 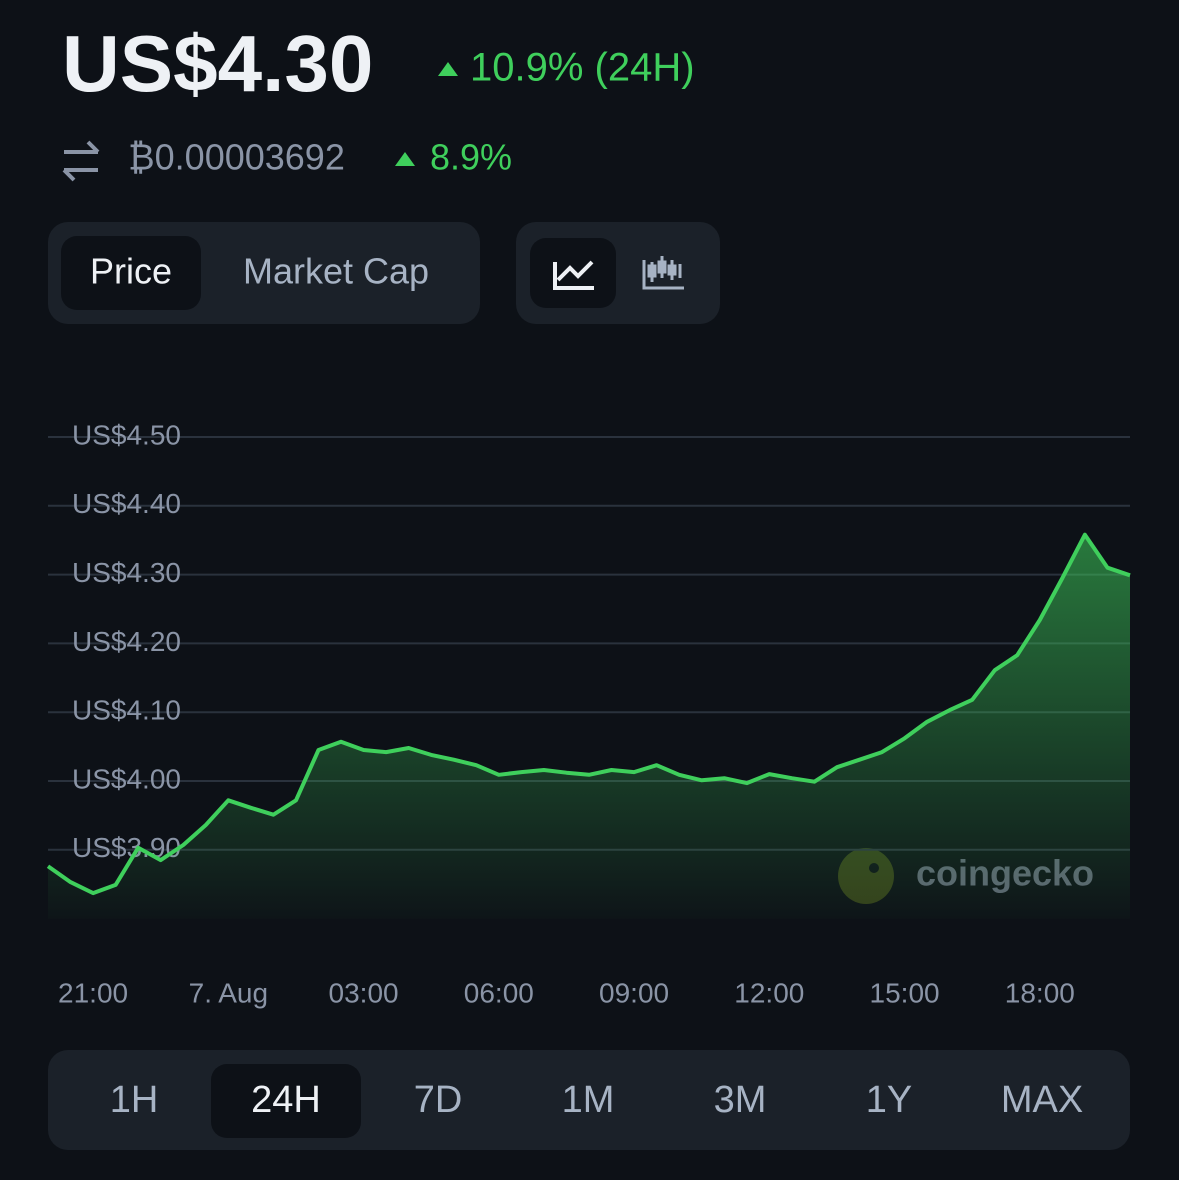 I want to click on x-tick-label: 09:00, so click(x=634, y=992).